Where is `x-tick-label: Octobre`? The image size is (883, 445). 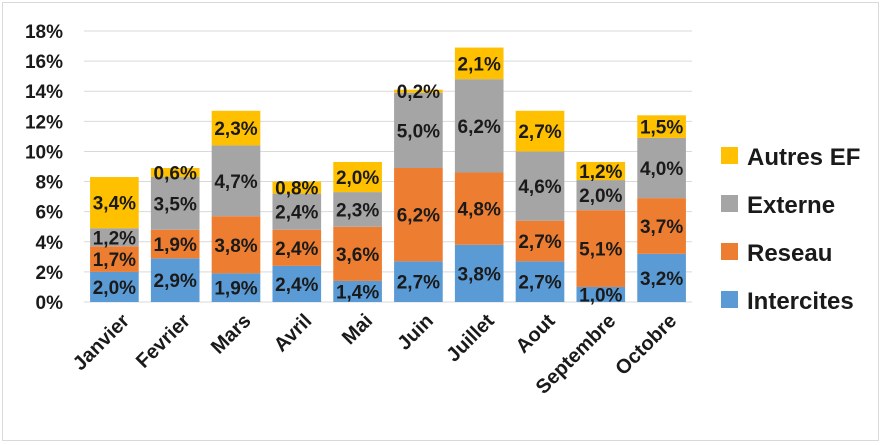
x-tick-label: Octobre is located at coordinates (646, 345).